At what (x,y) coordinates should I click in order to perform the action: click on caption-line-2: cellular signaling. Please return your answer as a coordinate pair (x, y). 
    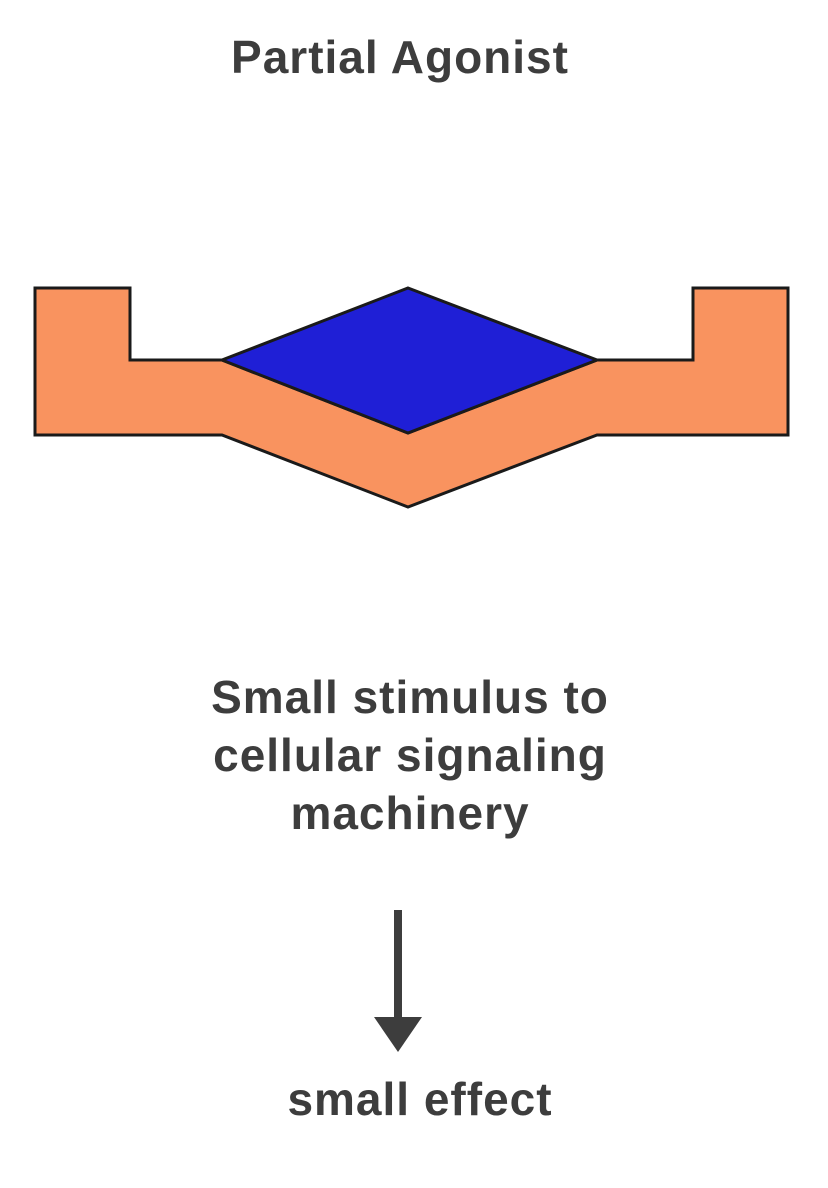
    Looking at the image, I should click on (410, 755).